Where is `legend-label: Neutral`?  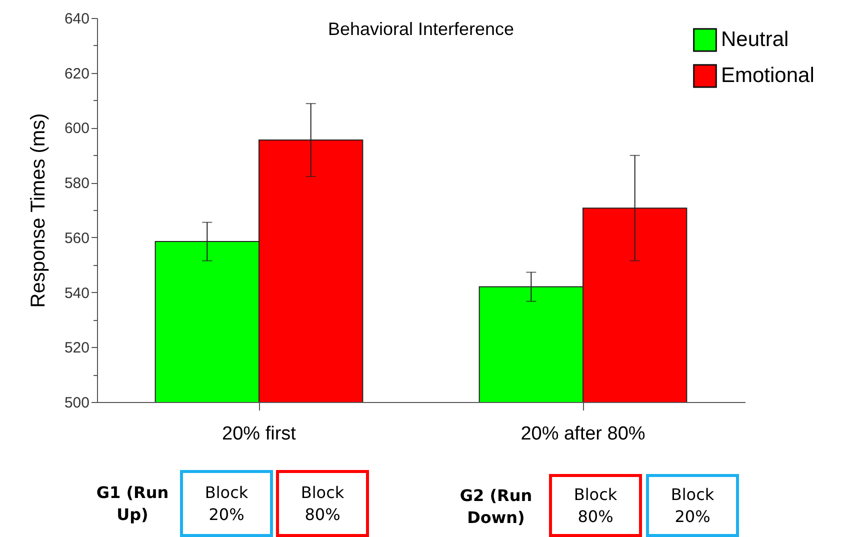
legend-label: Neutral is located at coordinates (755, 39).